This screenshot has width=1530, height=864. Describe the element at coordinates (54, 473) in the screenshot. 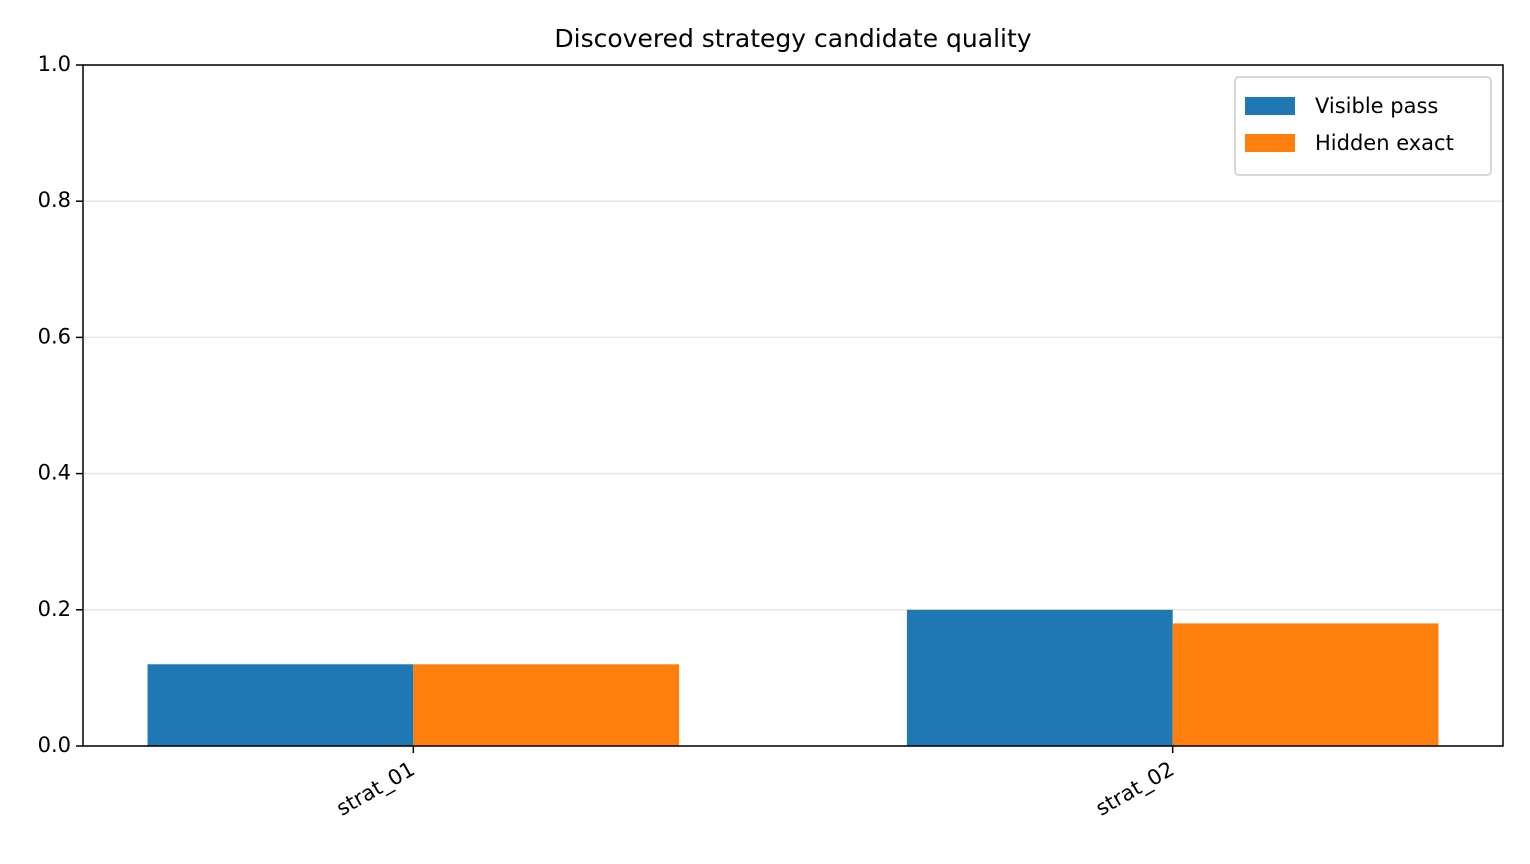

I see `y-tick-label: 0.4` at that location.